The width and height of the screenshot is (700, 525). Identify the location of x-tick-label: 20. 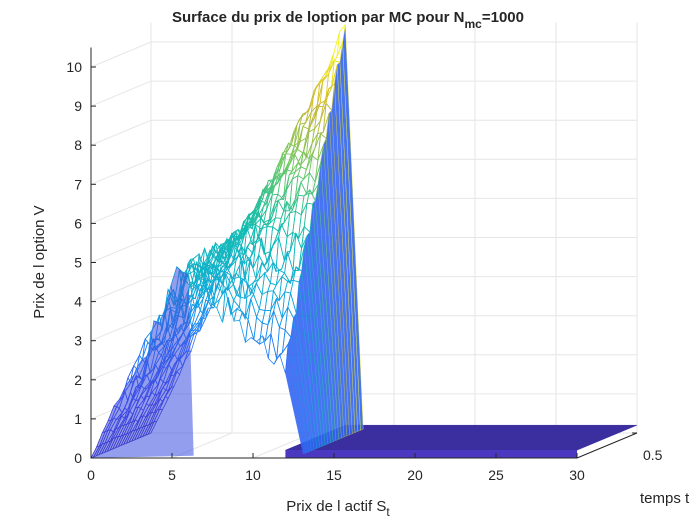
(415, 475).